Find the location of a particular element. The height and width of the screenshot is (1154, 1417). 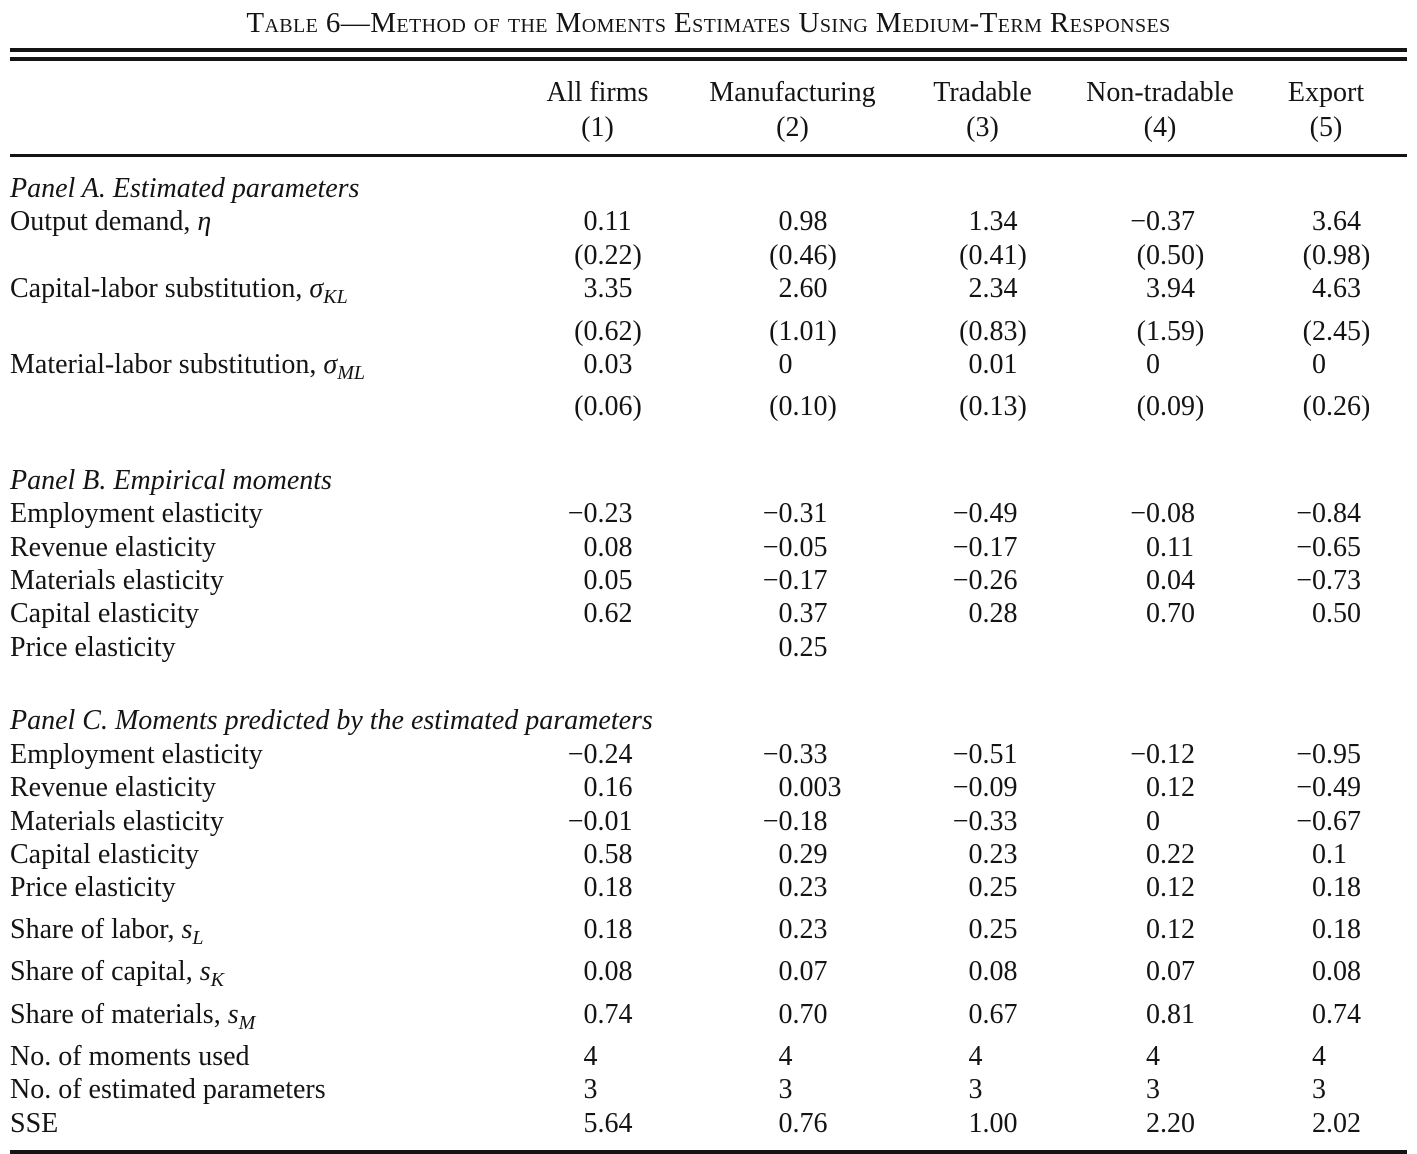

value-cell-col4: 0 is located at coordinates (1160, 821).